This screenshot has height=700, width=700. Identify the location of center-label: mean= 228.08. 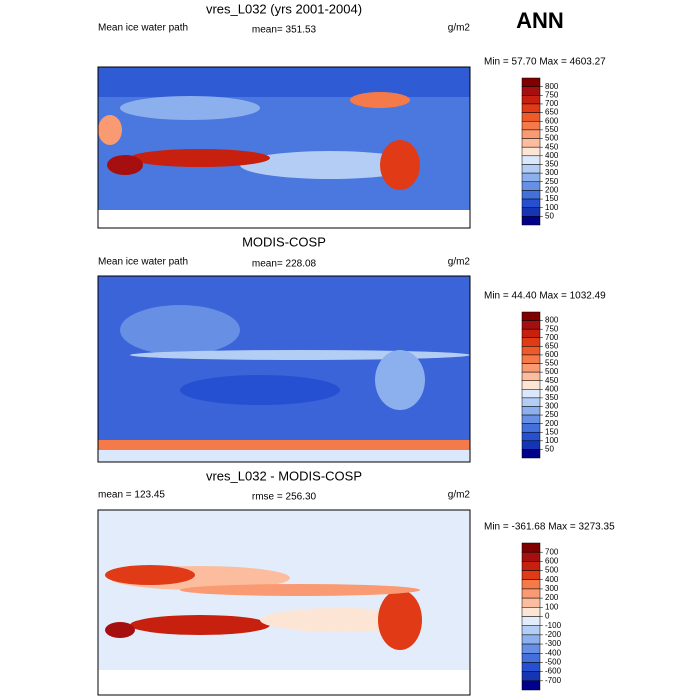
(284, 264).